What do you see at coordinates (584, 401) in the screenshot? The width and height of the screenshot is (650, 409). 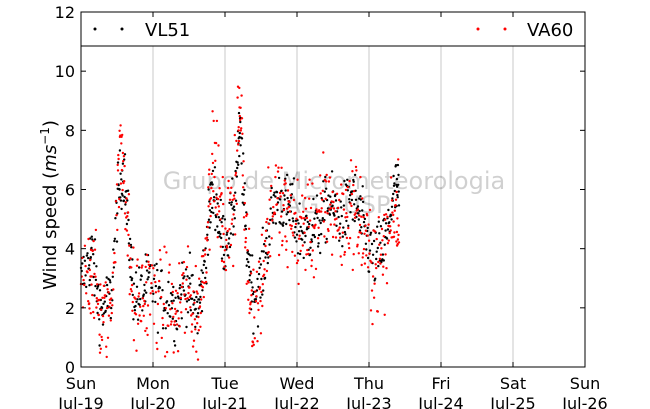 I see `x-tick-label-date: Jul-26` at bounding box center [584, 401].